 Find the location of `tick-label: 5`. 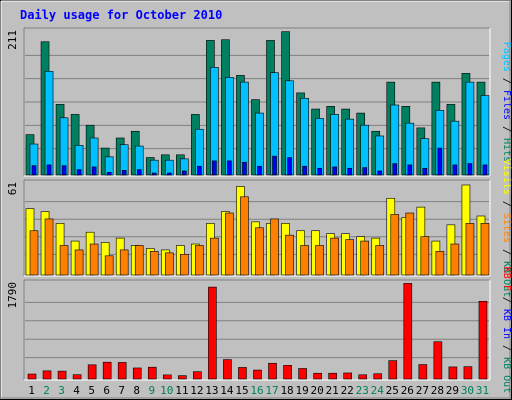

tick-label: 5 is located at coordinates (91, 390).